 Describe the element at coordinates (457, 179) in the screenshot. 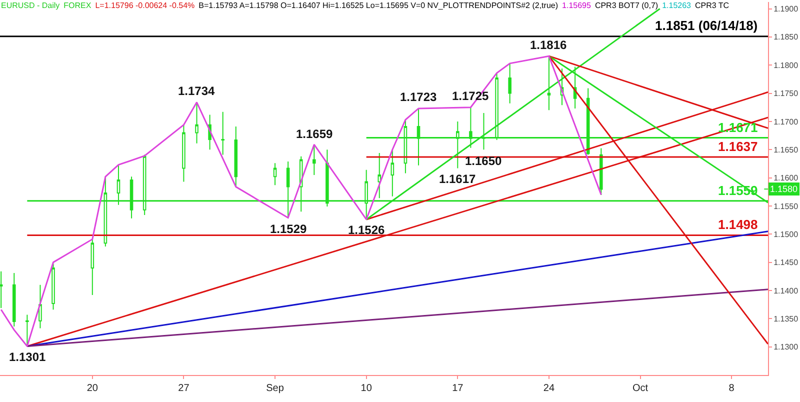

I see `annotation: 1.1617` at that location.